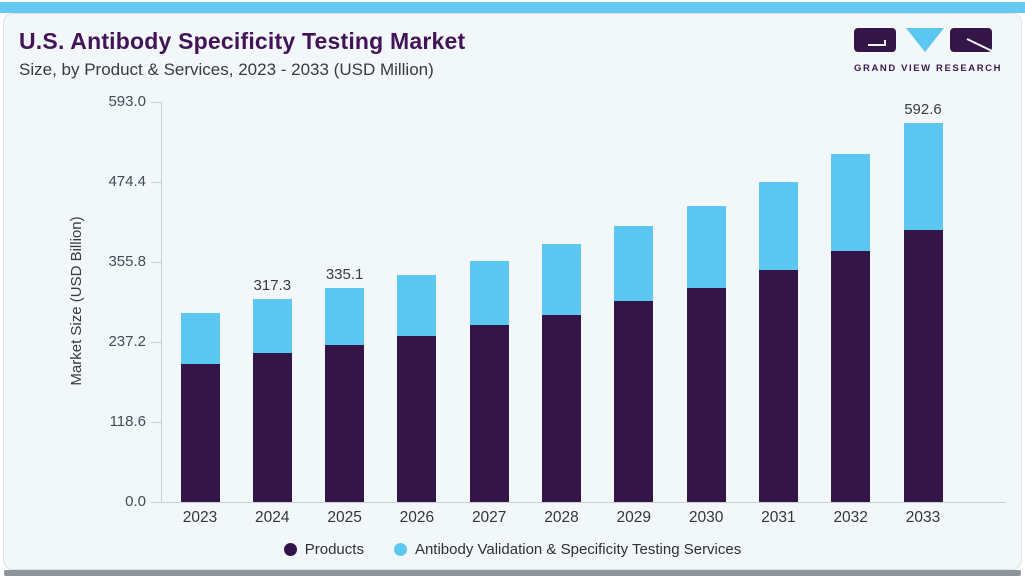 This screenshot has height=576, width=1025. What do you see at coordinates (923, 176) in the screenshot?
I see `bar-2033-services` at bounding box center [923, 176].